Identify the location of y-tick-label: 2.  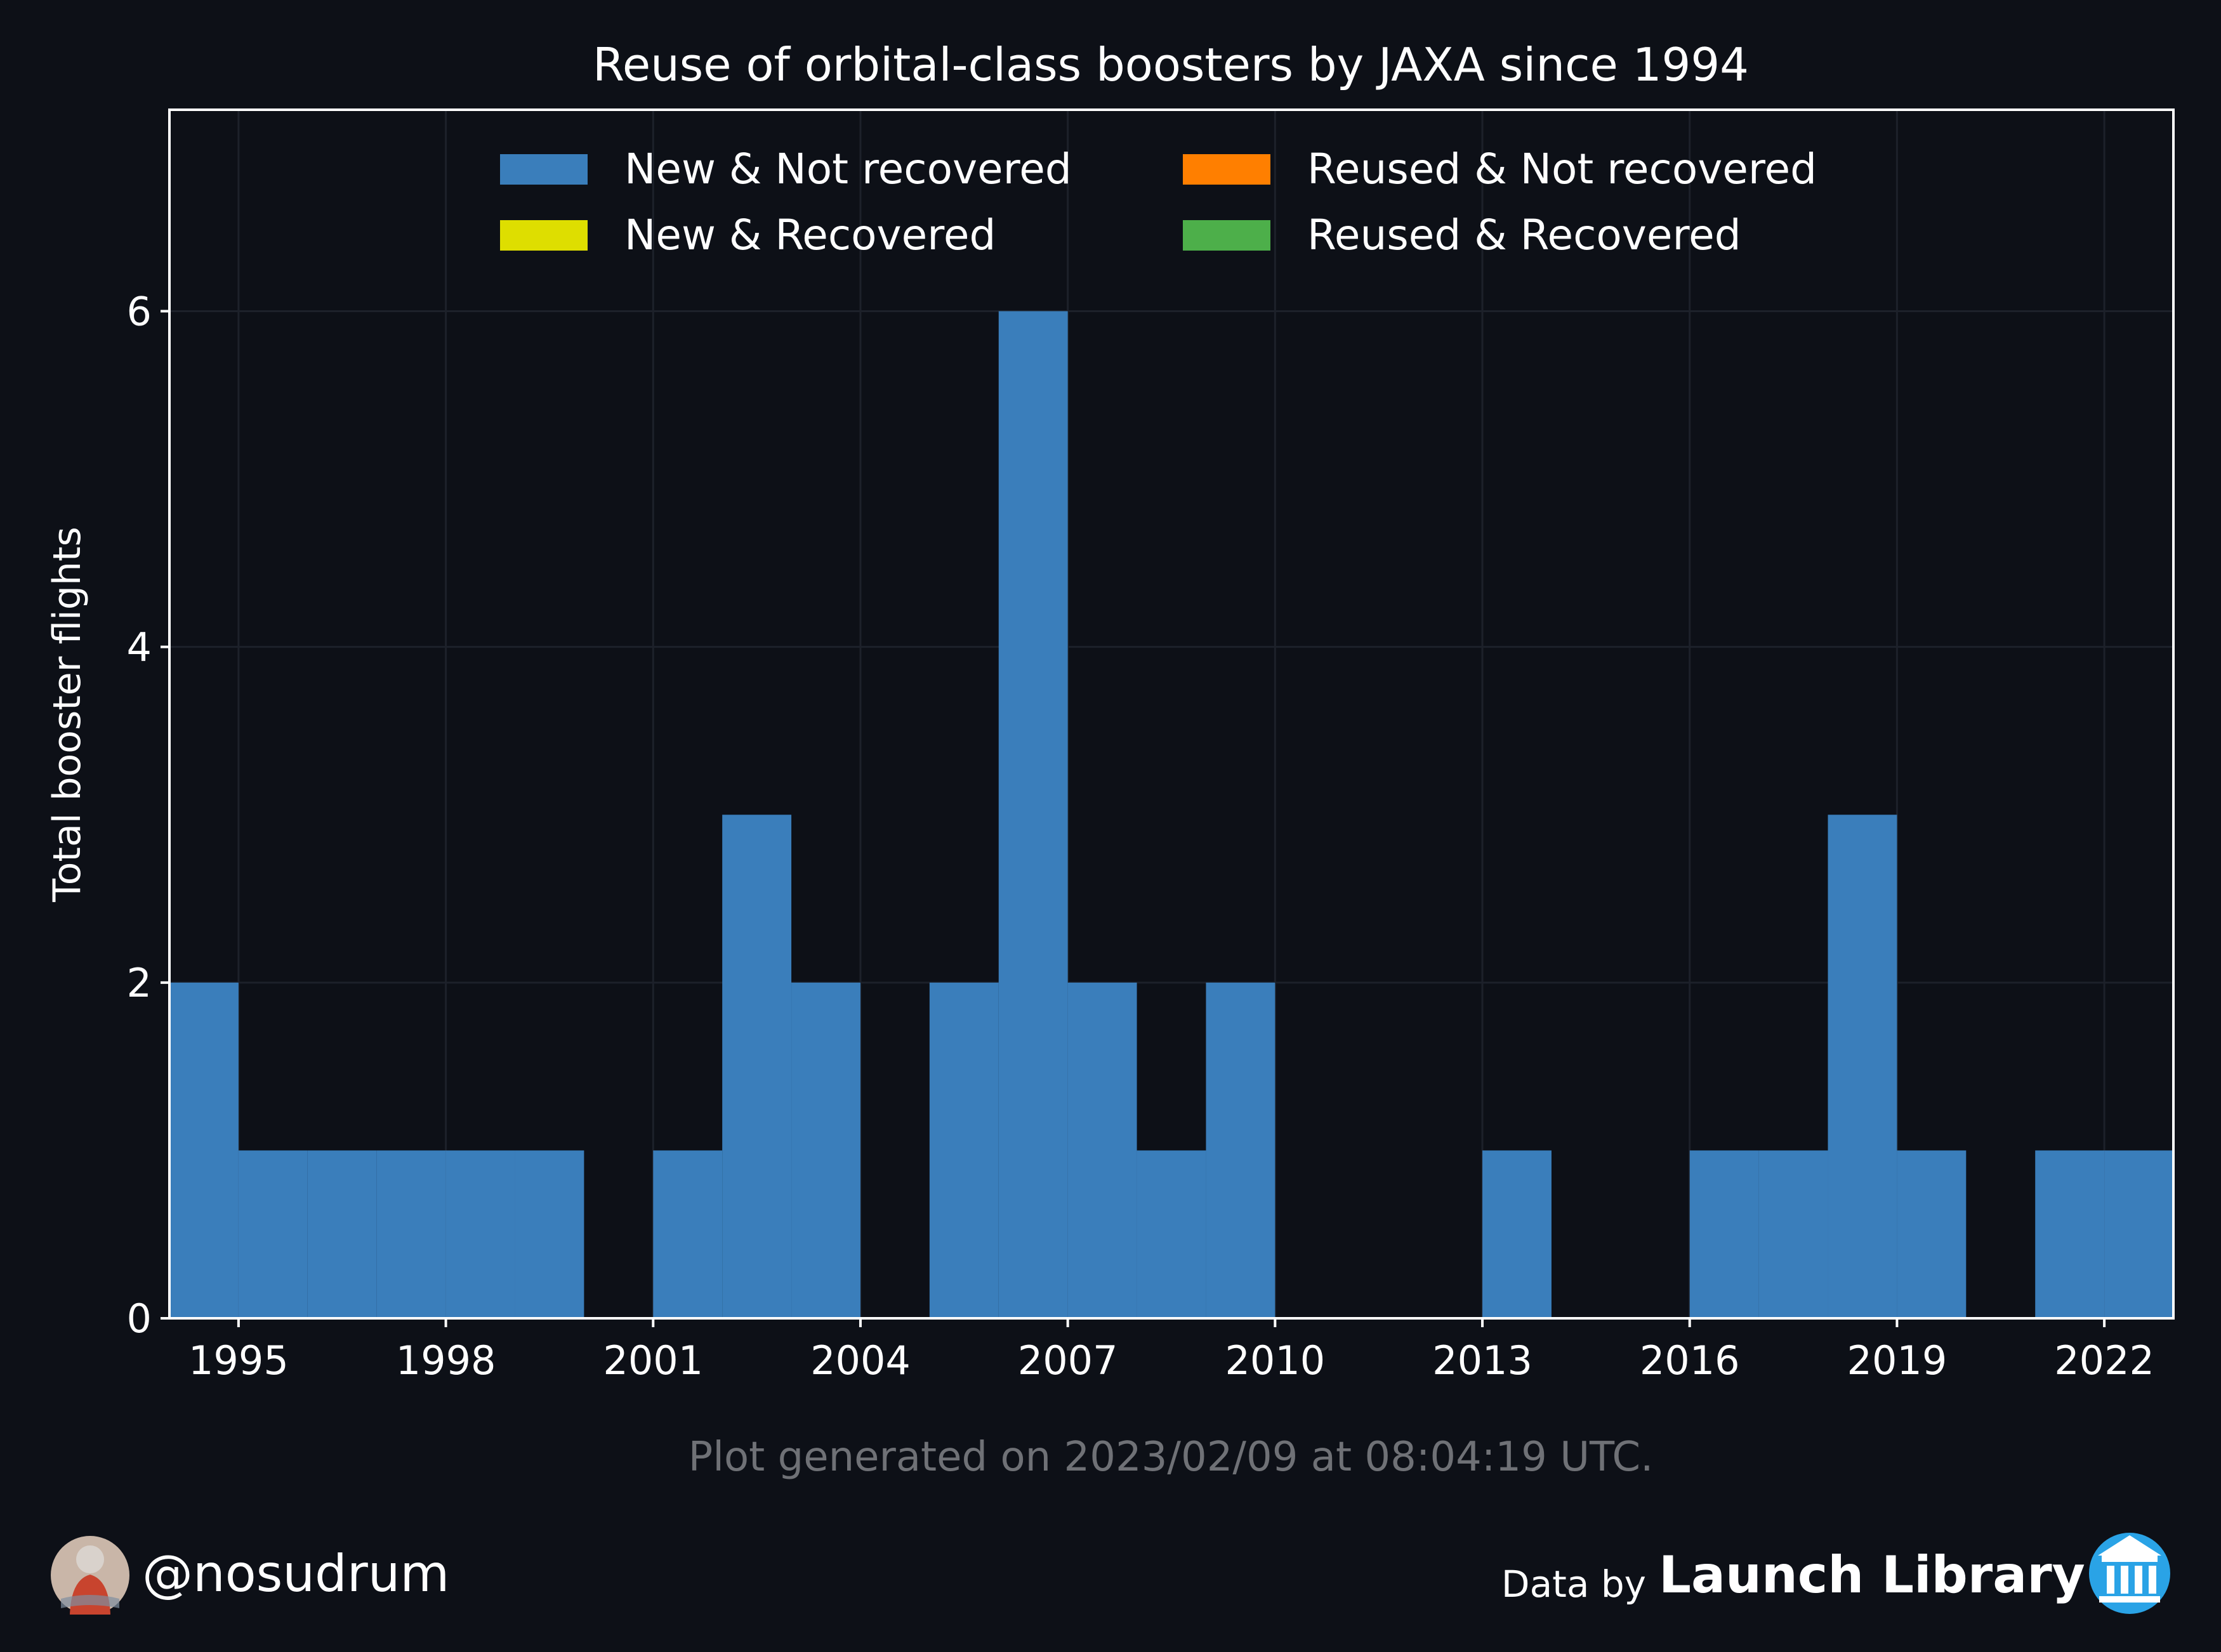
(139, 983).